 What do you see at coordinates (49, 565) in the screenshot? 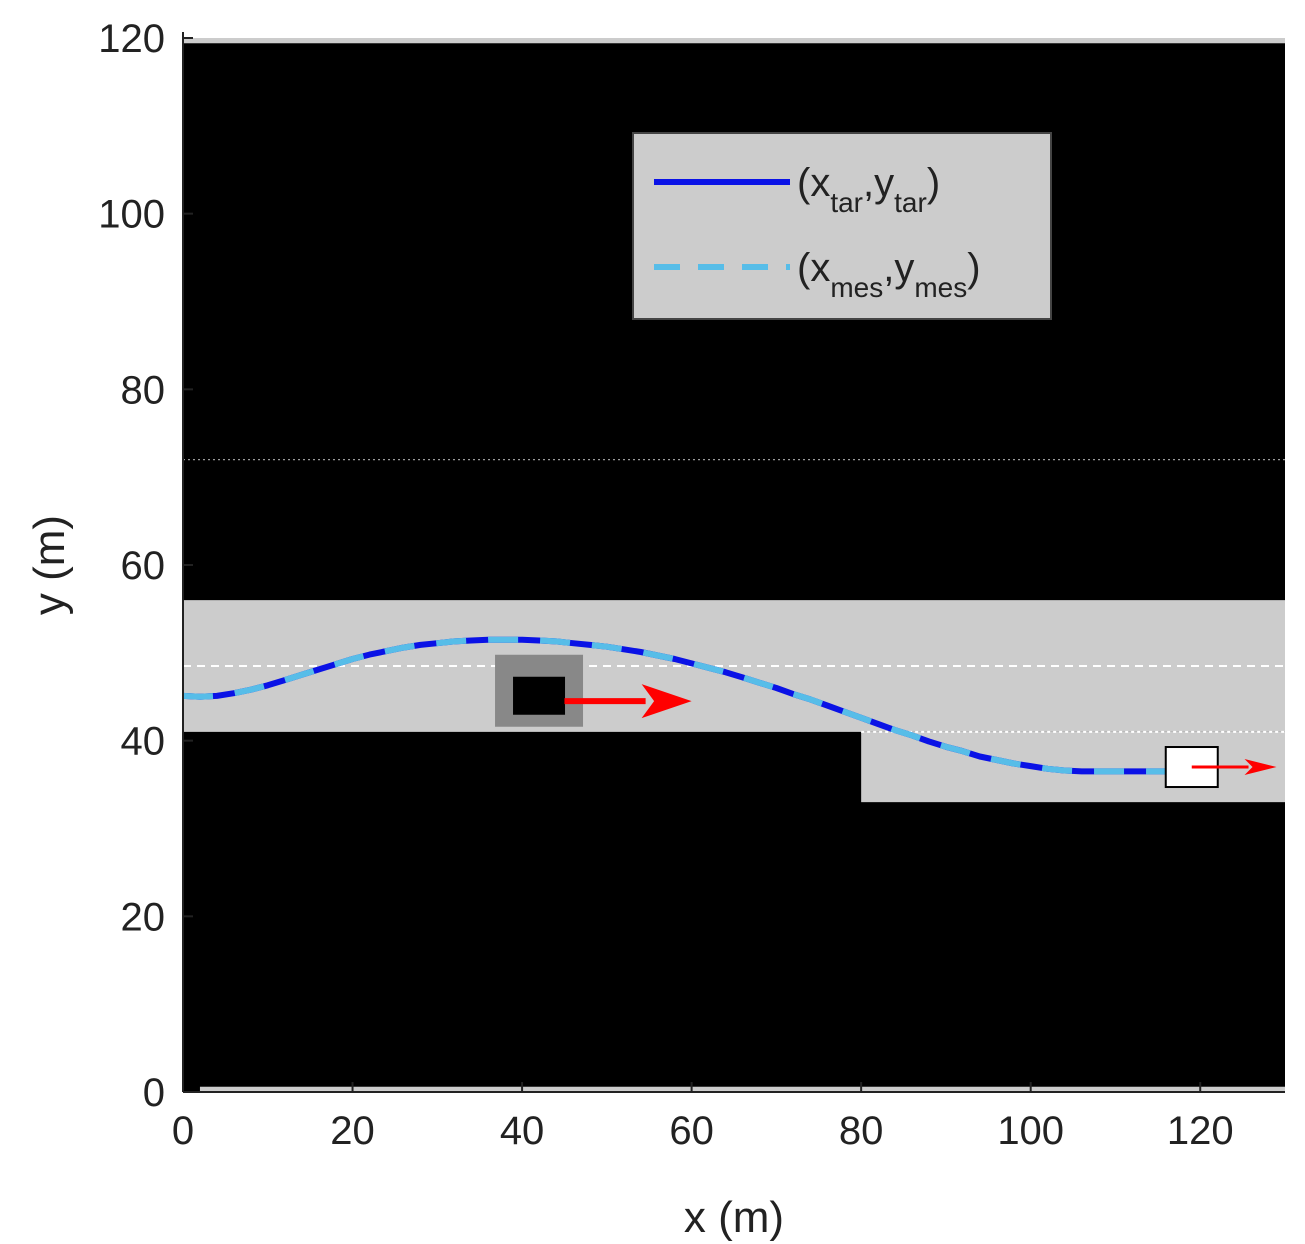
I see `y-axis-label: y (m)` at bounding box center [49, 565].